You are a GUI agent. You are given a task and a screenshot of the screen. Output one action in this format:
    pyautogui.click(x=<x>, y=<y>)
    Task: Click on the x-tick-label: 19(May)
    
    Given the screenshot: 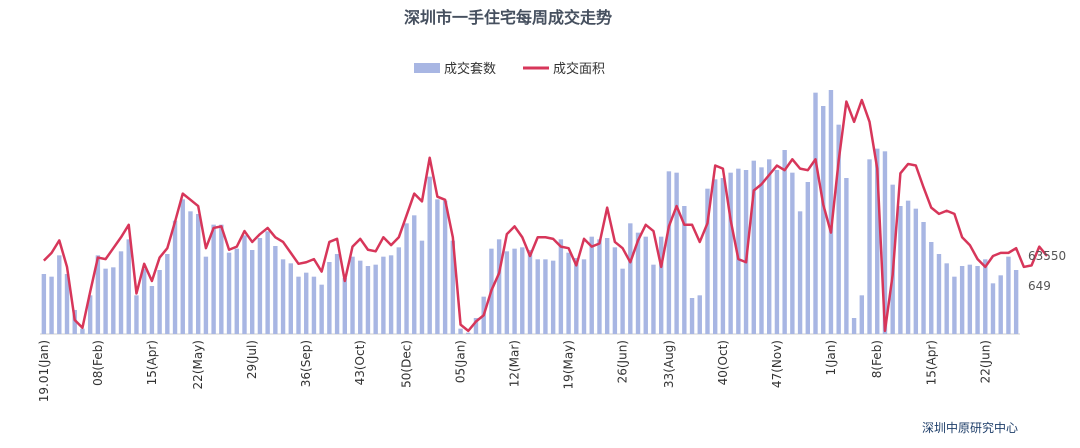 What is the action you would take?
    pyautogui.click(x=569, y=364)
    